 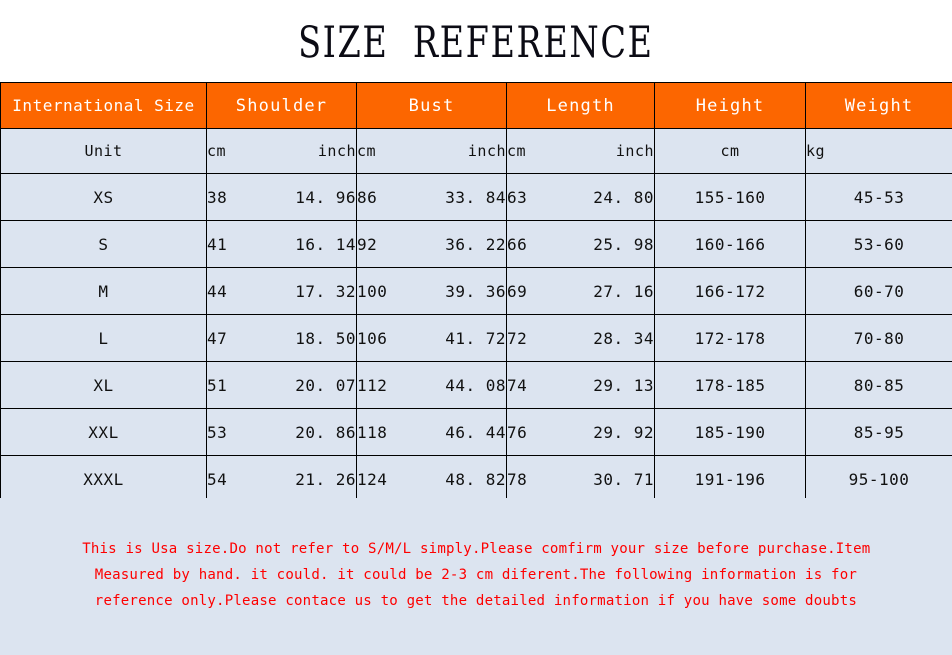 What do you see at coordinates (618, 479) in the screenshot?
I see `cell-length-inch: 30. 71` at bounding box center [618, 479].